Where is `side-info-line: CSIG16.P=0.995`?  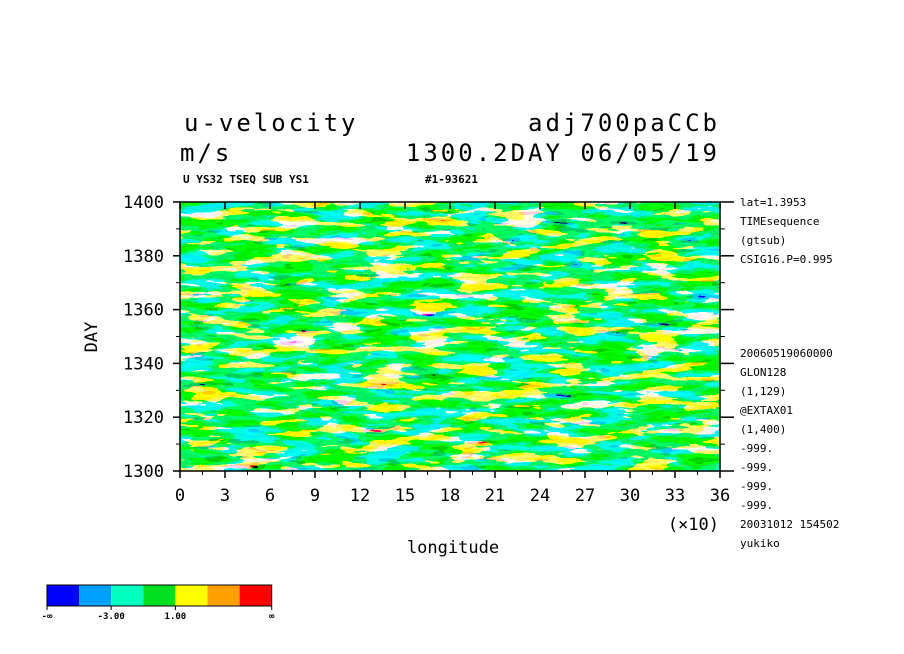
side-info-line: CSIG16.P=0.995 is located at coordinates (786, 259).